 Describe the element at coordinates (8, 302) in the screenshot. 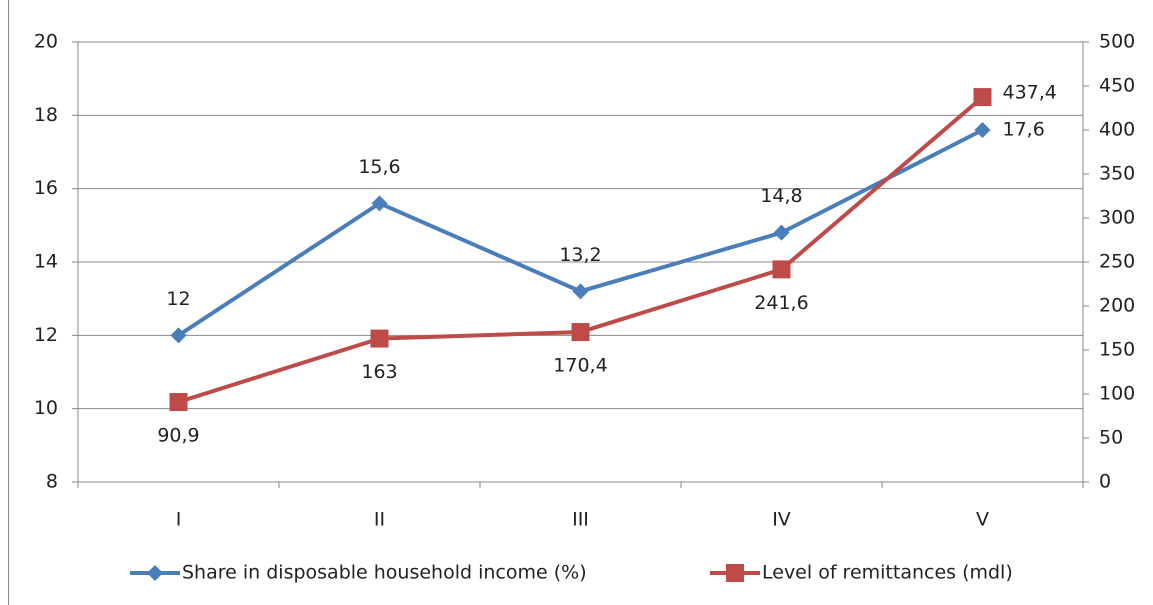

I see `chart-frame` at that location.